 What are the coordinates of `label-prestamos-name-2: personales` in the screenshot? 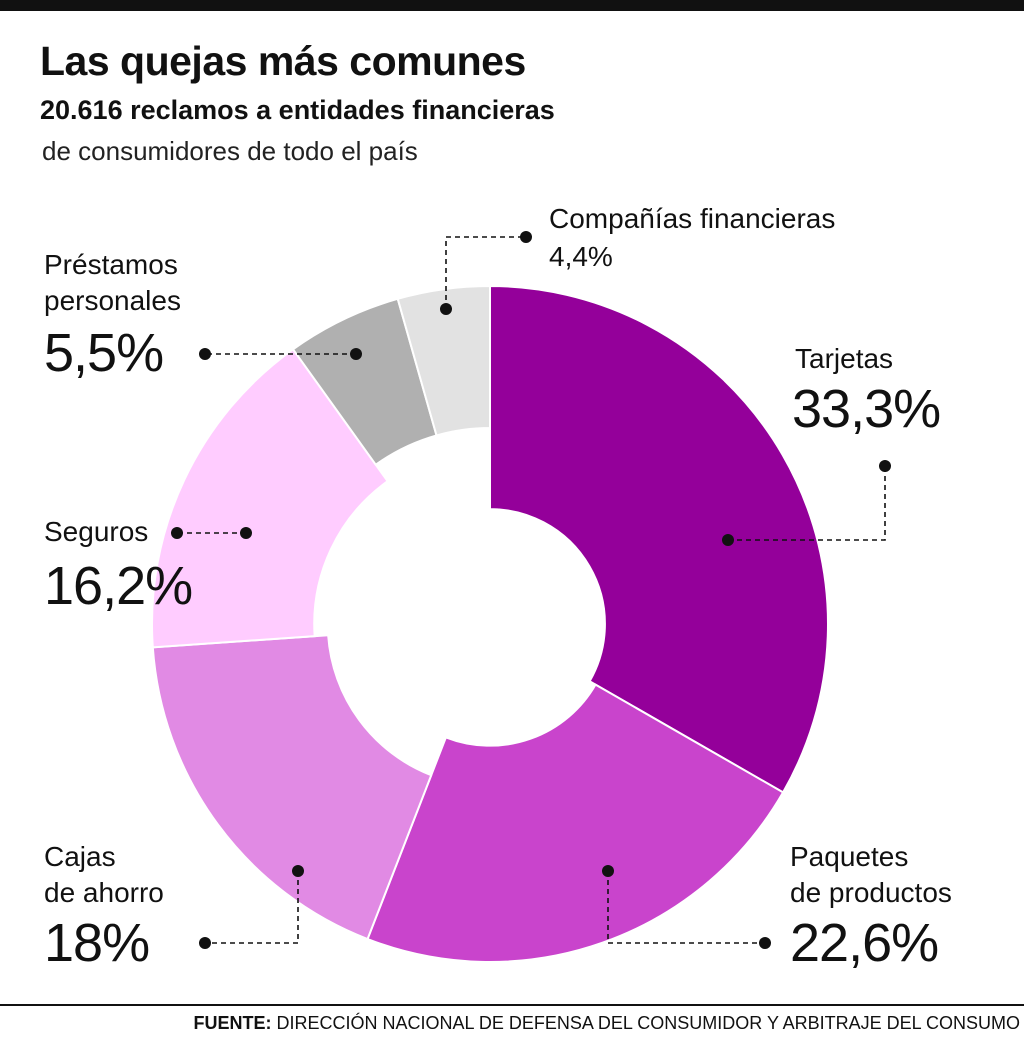 It's located at (112, 300).